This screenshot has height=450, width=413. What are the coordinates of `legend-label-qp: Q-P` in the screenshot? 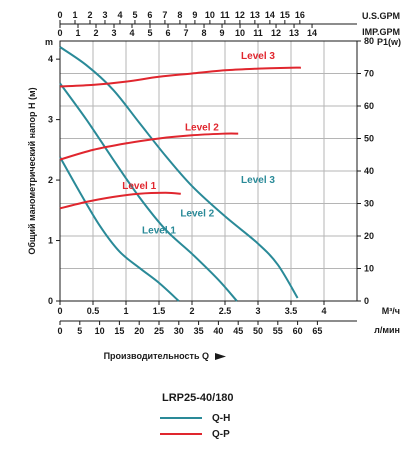 It's located at (221, 434).